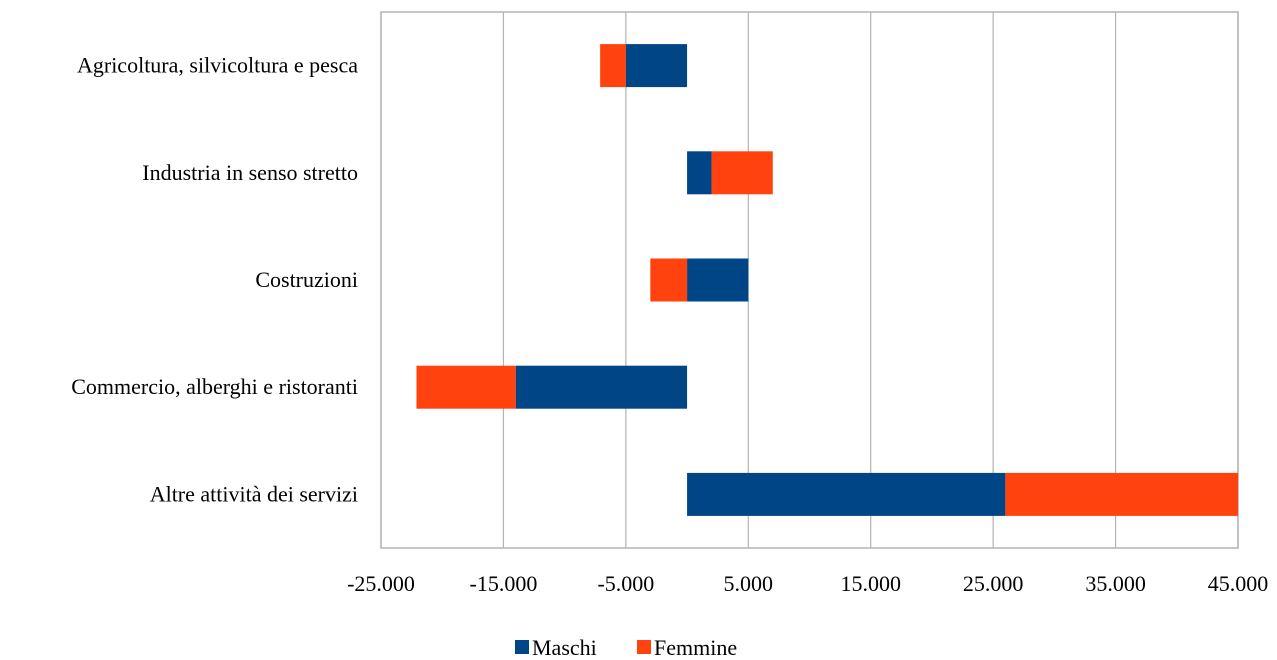 This screenshot has width=1277, height=660. What do you see at coordinates (625, 583) in the screenshot?
I see `x-tick-label: -5.000` at bounding box center [625, 583].